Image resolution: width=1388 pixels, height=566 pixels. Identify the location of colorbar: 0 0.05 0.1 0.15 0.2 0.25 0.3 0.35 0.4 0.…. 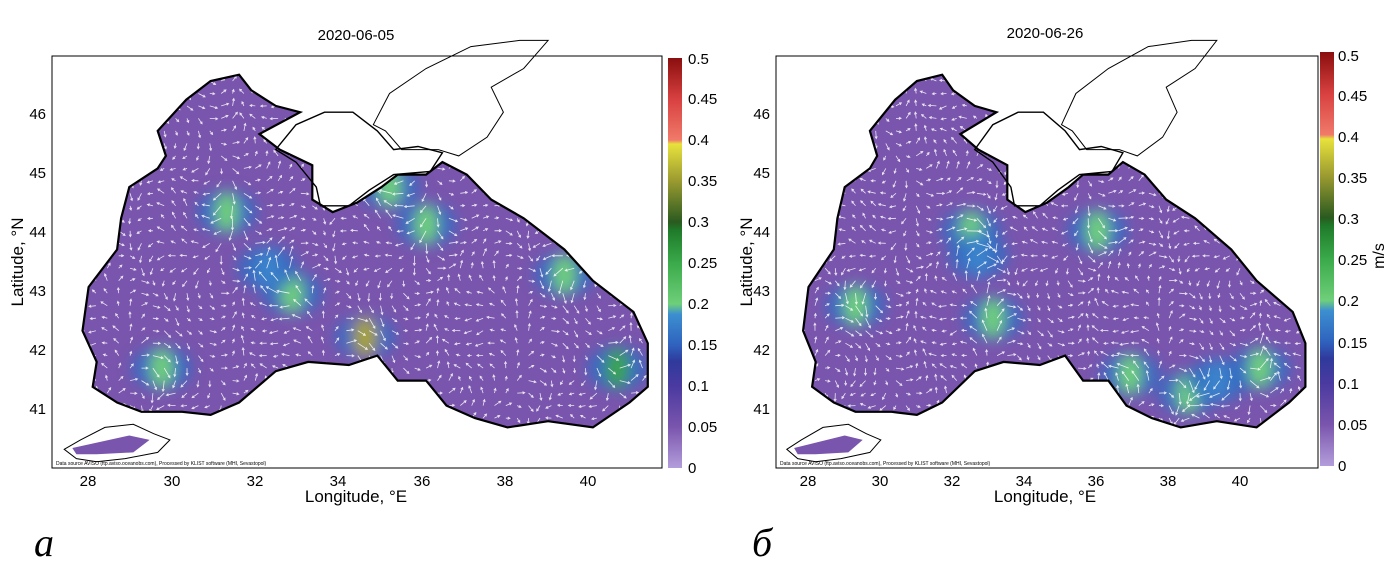
(692, 264).